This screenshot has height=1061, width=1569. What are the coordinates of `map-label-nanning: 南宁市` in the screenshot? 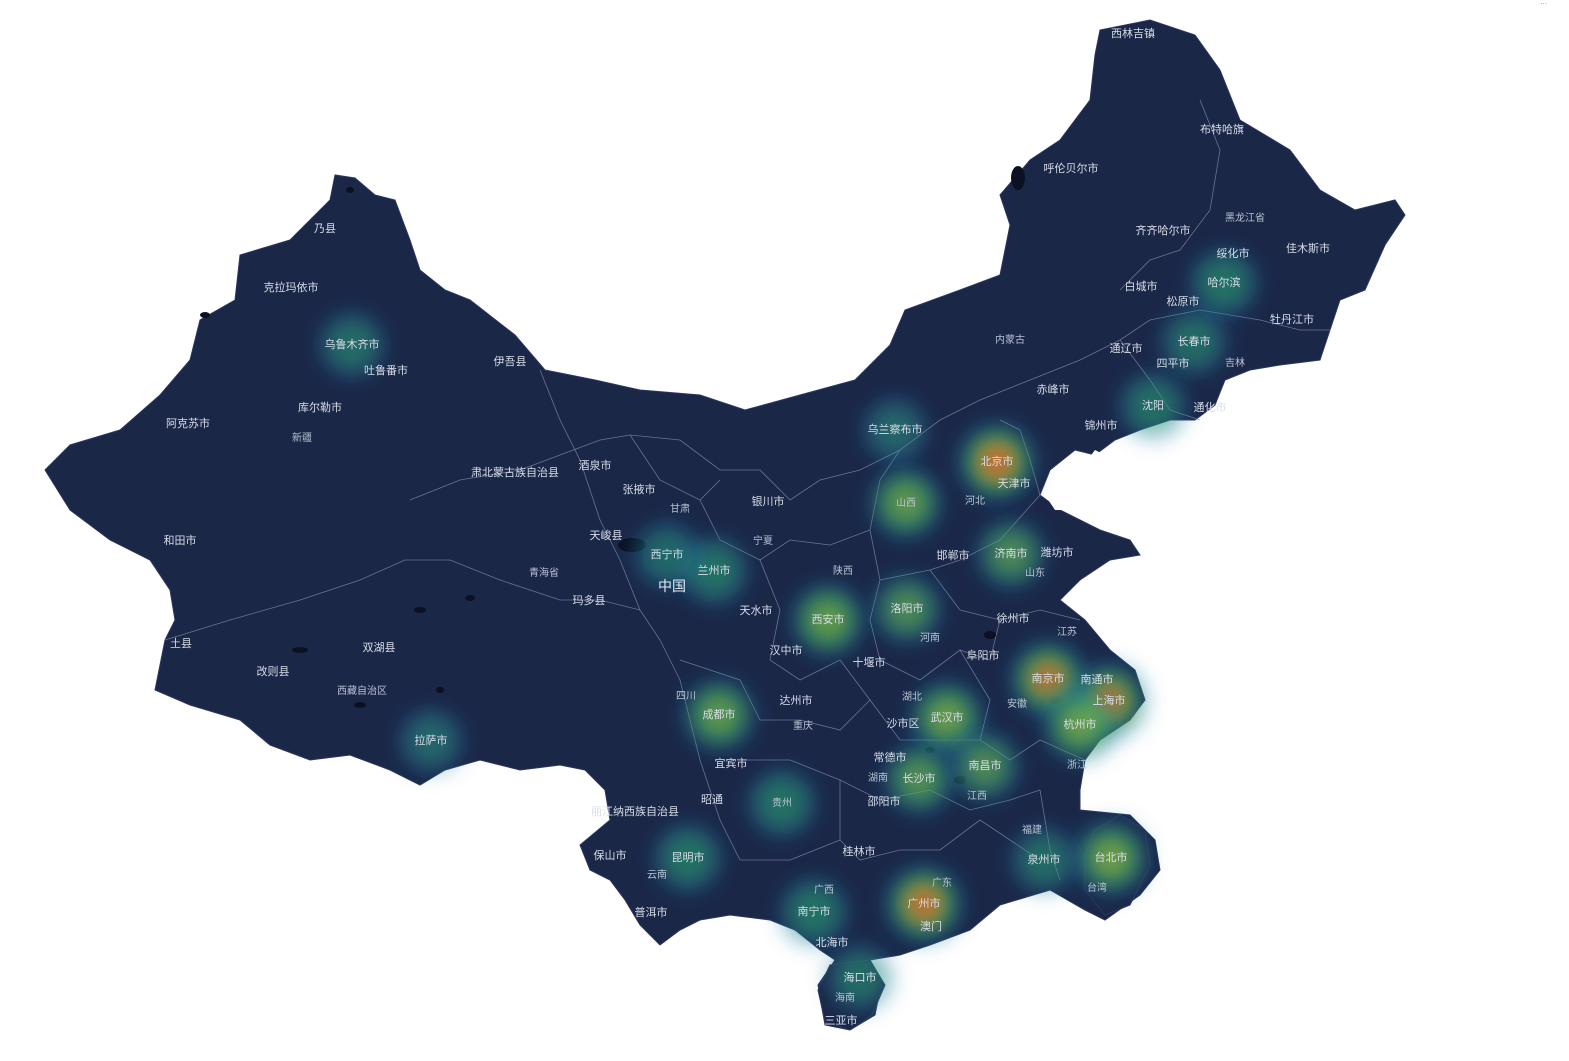 It's located at (814, 911).